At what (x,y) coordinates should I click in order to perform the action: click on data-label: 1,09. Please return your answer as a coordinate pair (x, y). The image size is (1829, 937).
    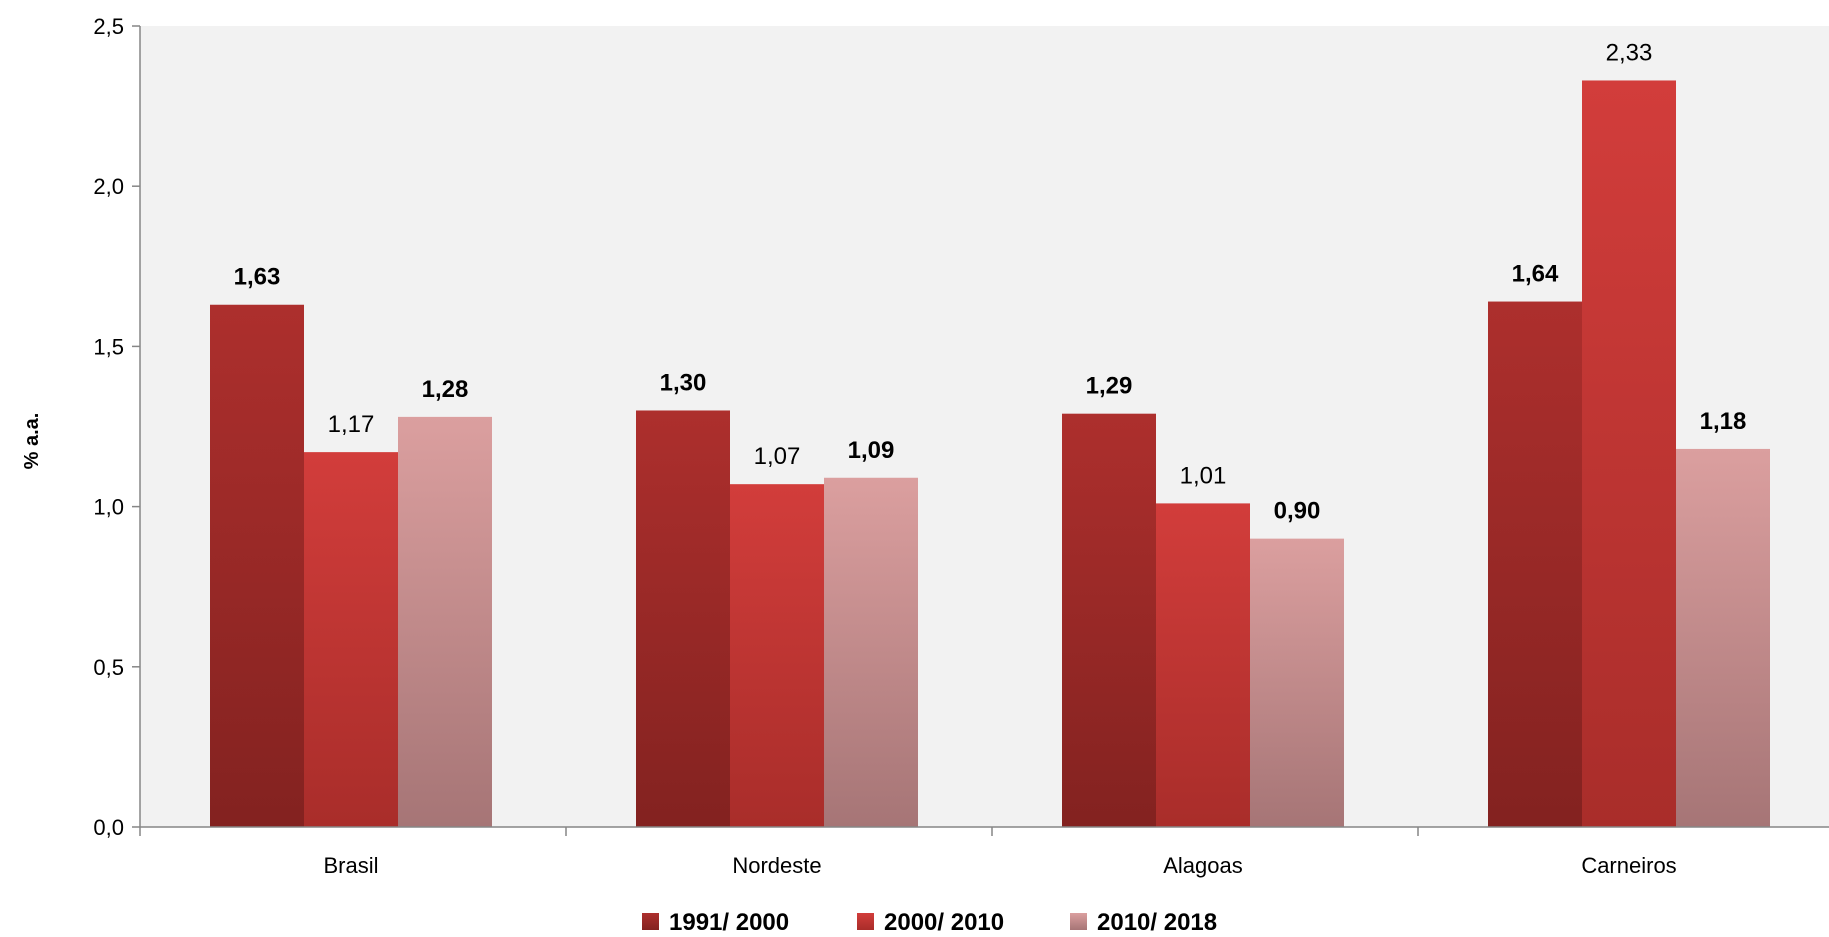
    Looking at the image, I should click on (871, 450).